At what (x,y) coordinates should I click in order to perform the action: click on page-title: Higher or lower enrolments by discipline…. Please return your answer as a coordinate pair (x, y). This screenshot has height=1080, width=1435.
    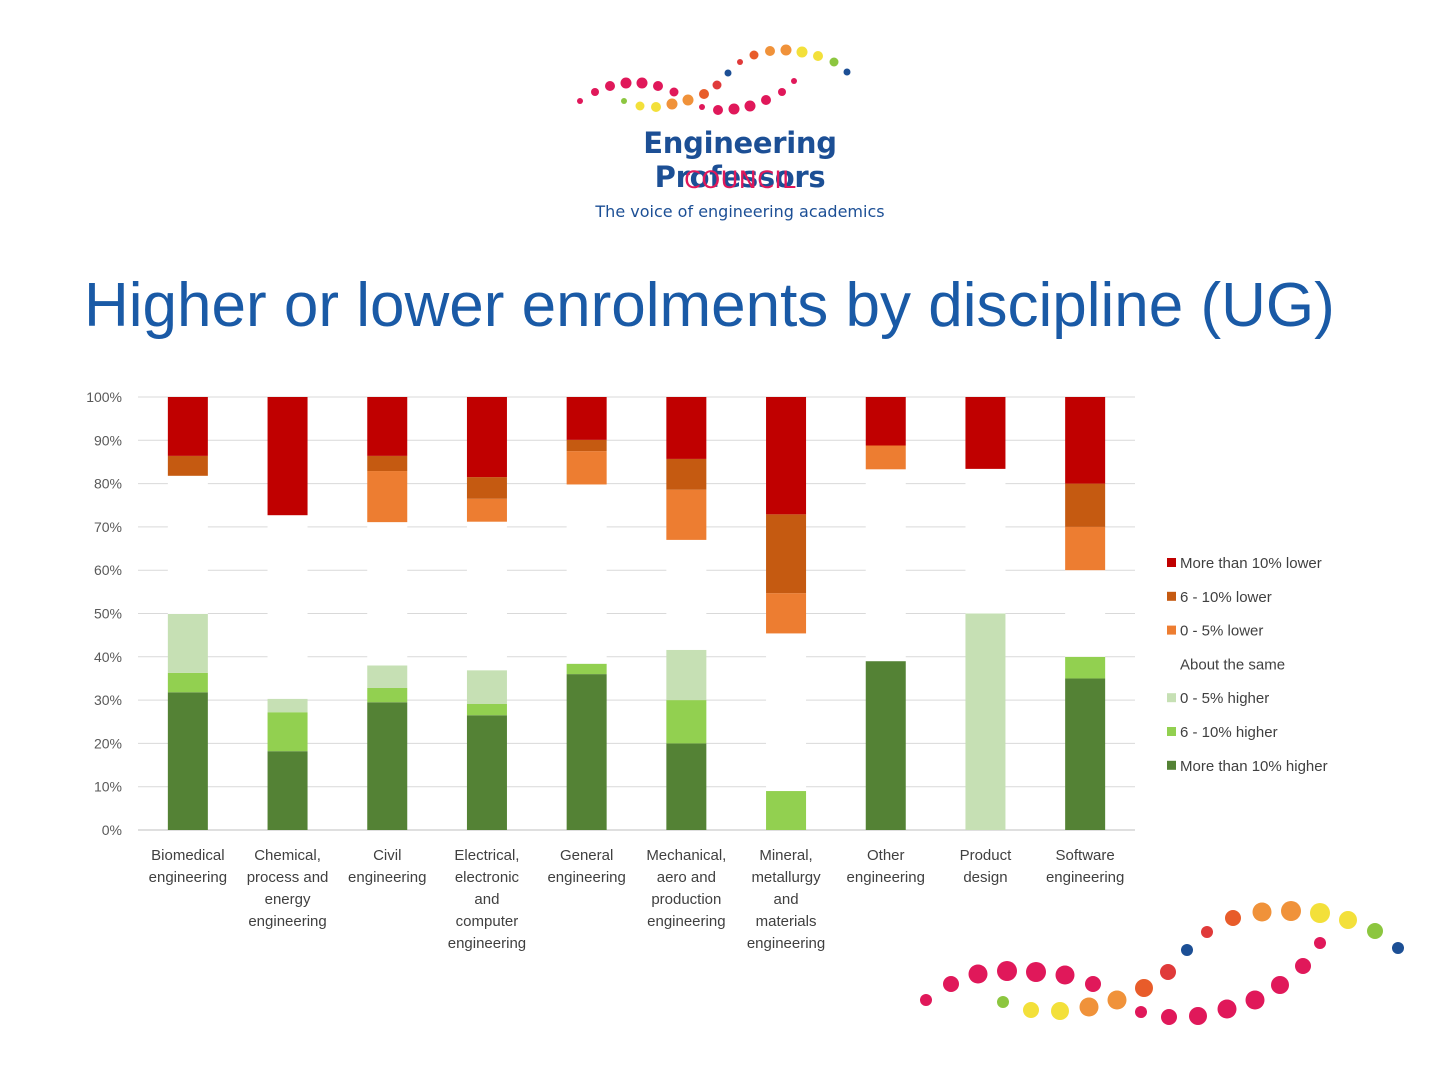
    Looking at the image, I should click on (709, 305).